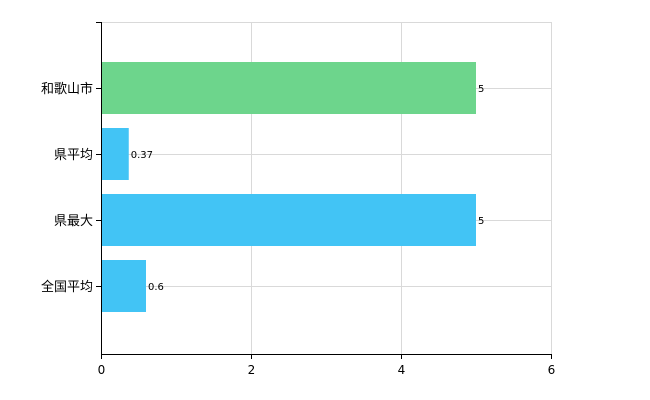 This screenshot has height=400, width=650. Describe the element at coordinates (252, 370) in the screenshot. I see `x-tick-label: 2` at that location.